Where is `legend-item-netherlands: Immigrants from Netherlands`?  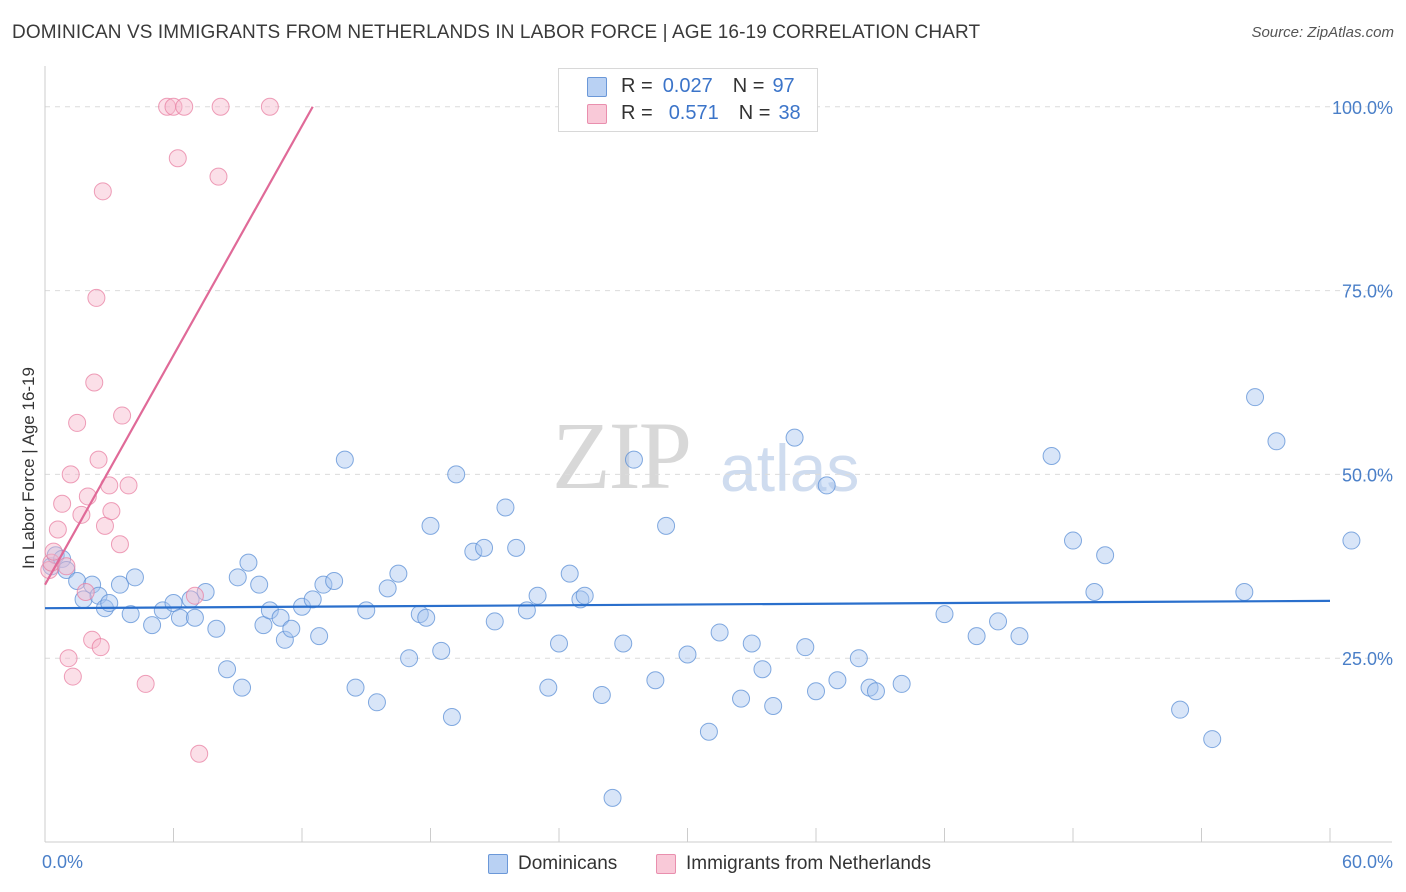
legend-item-netherlands: Immigrants from Netherlands is located at coordinates (793, 864).